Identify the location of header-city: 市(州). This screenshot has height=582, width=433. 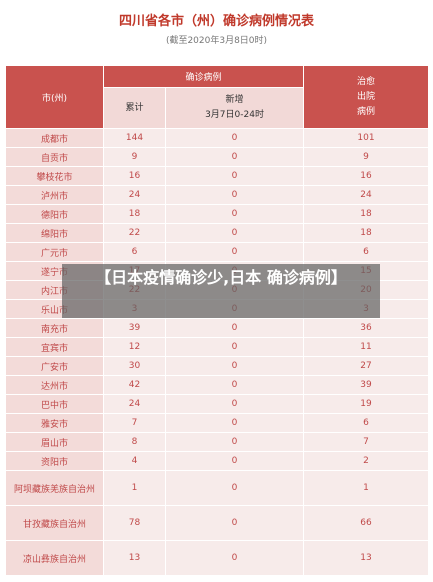
(54, 97).